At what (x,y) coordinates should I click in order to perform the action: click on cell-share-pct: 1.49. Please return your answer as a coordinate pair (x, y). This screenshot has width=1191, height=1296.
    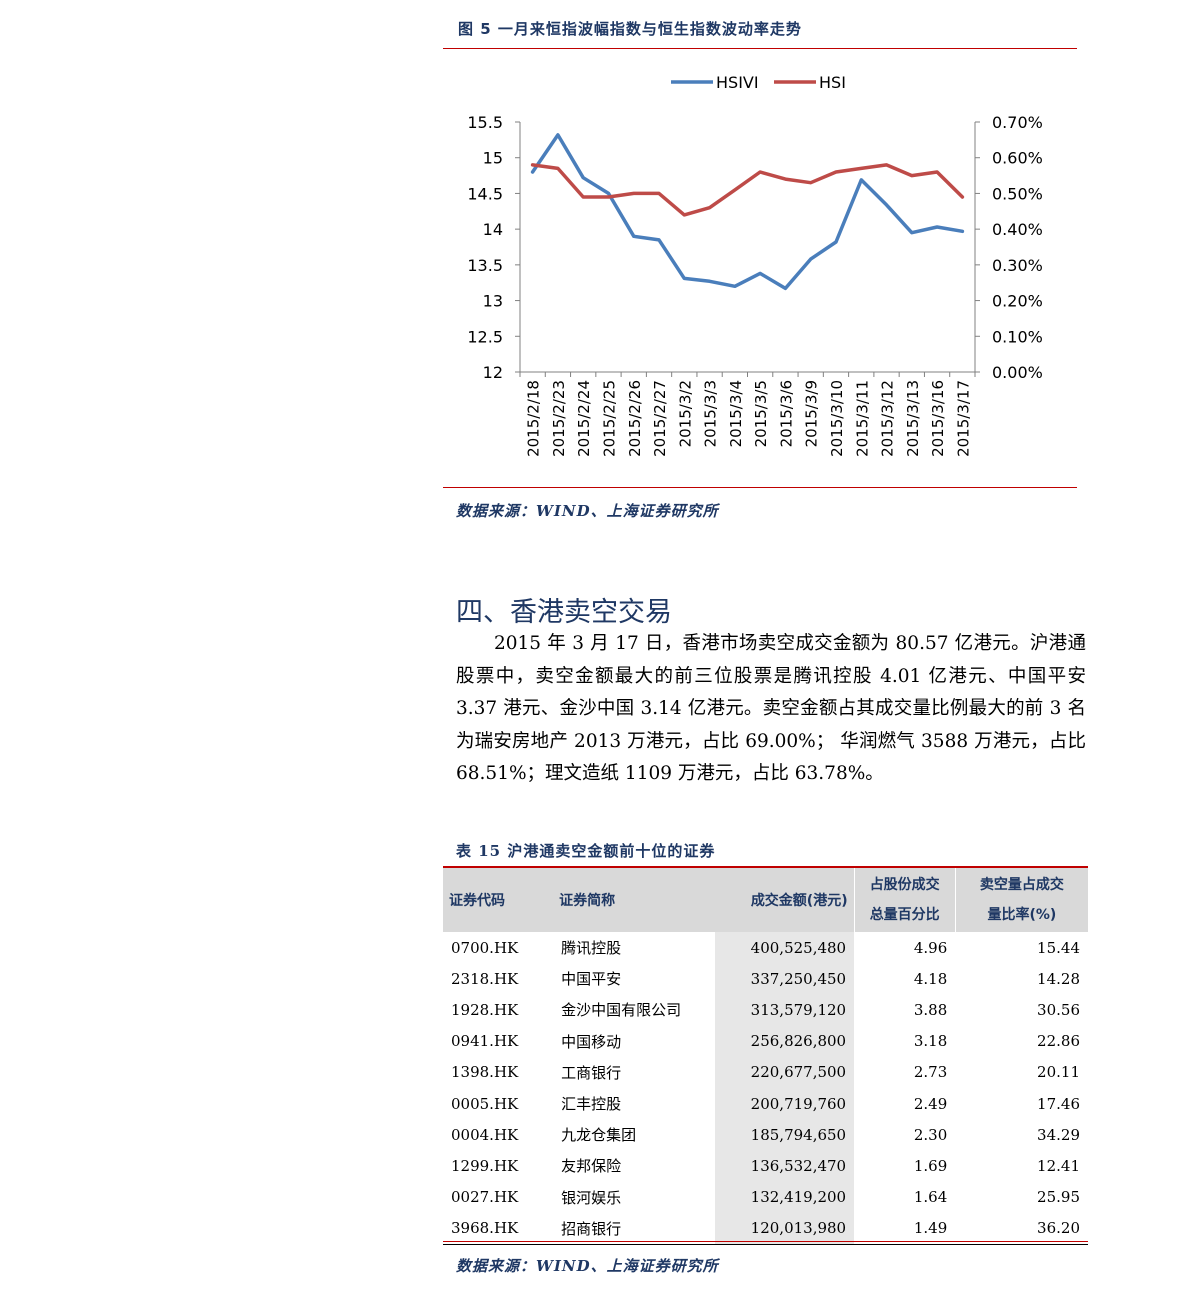
    Looking at the image, I should click on (905, 1228).